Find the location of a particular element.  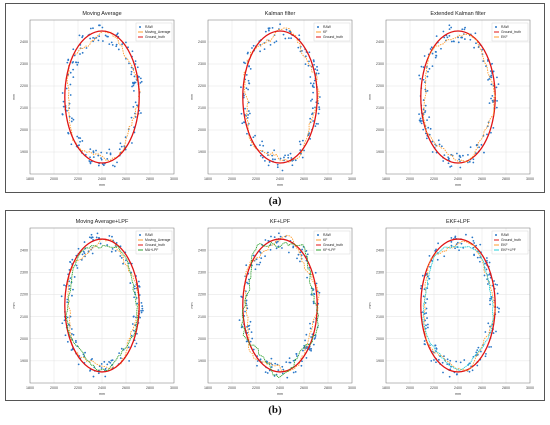

x-tick-label: 3000 is located at coordinates (174, 179).